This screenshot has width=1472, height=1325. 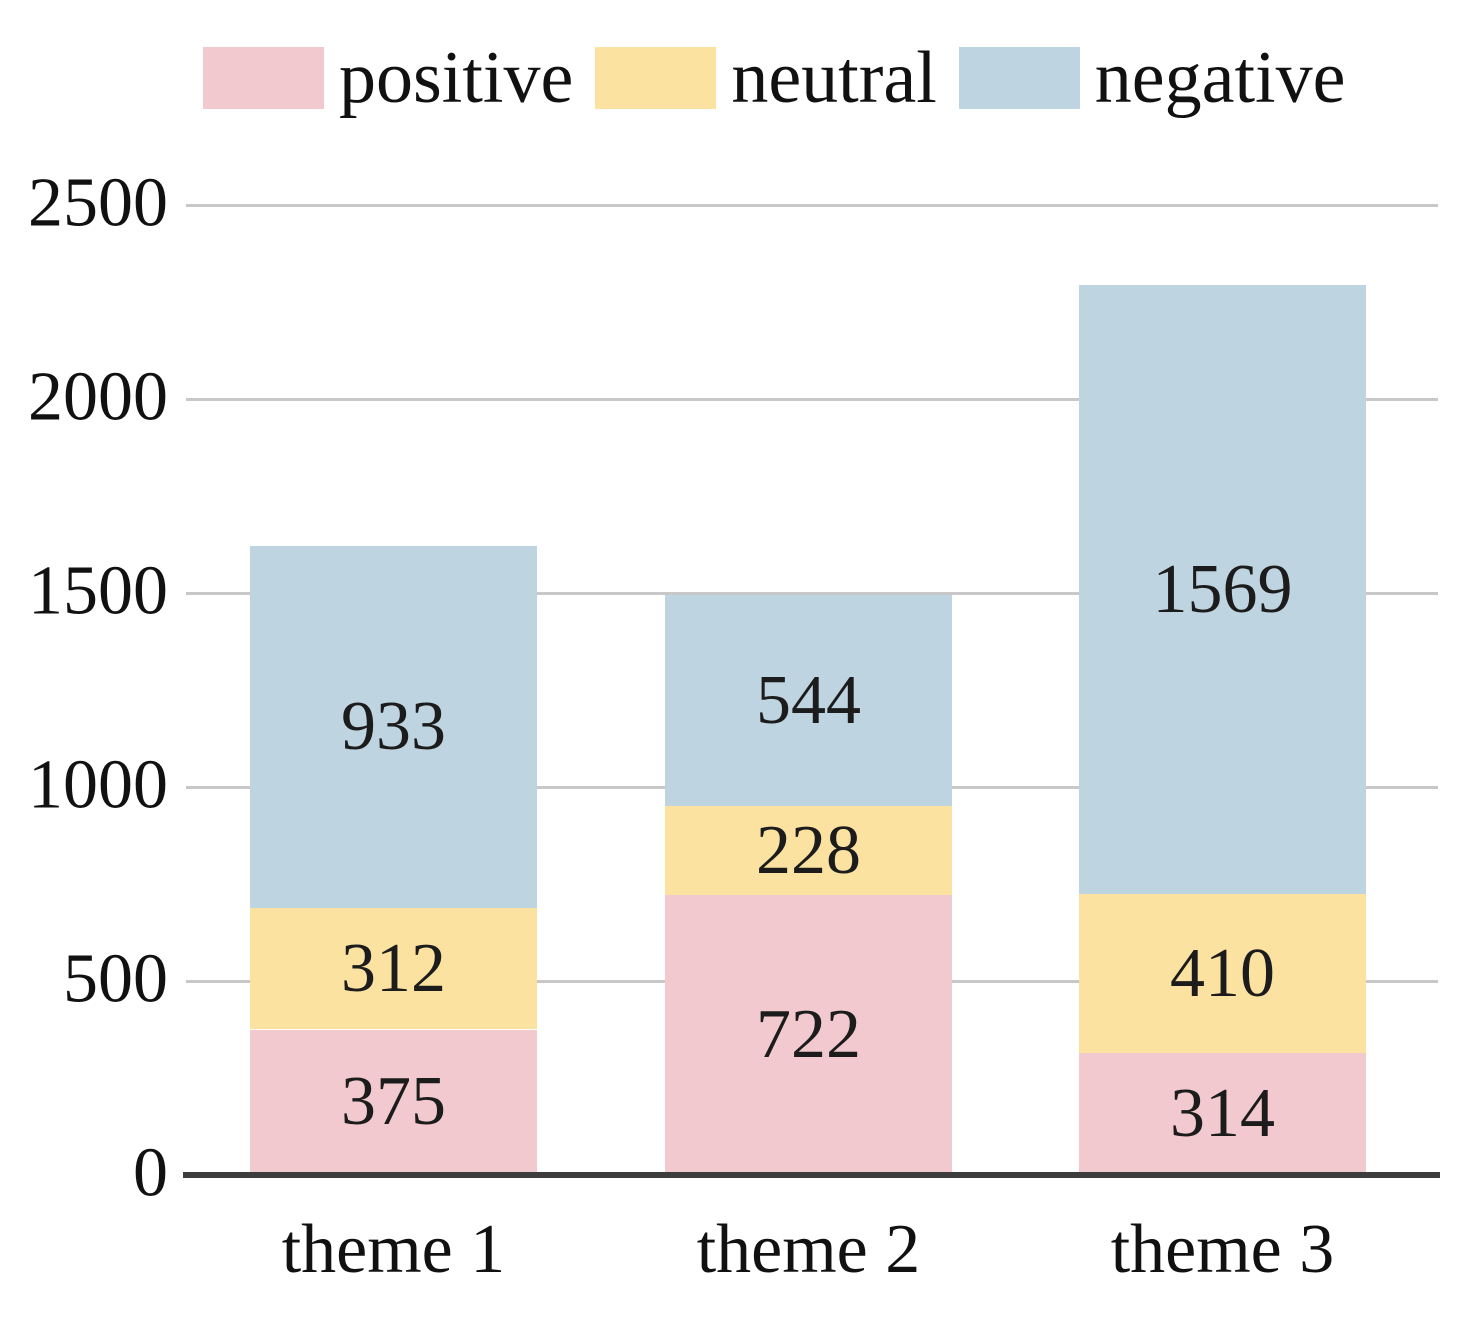 I want to click on x-axis-line, so click(x=811, y=1175).